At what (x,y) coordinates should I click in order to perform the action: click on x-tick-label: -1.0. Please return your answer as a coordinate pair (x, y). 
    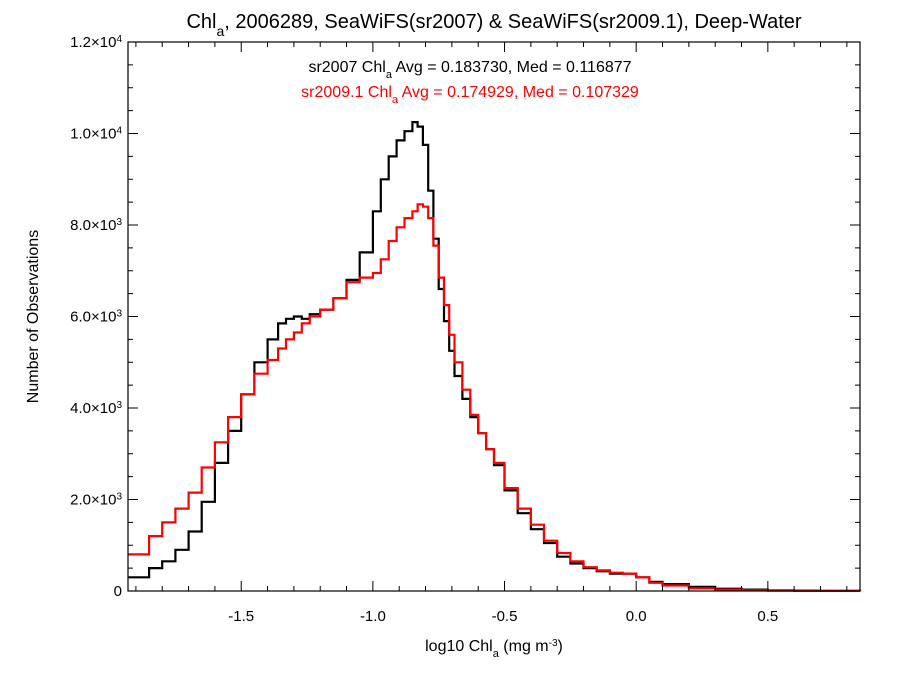
    Looking at the image, I should click on (373, 616).